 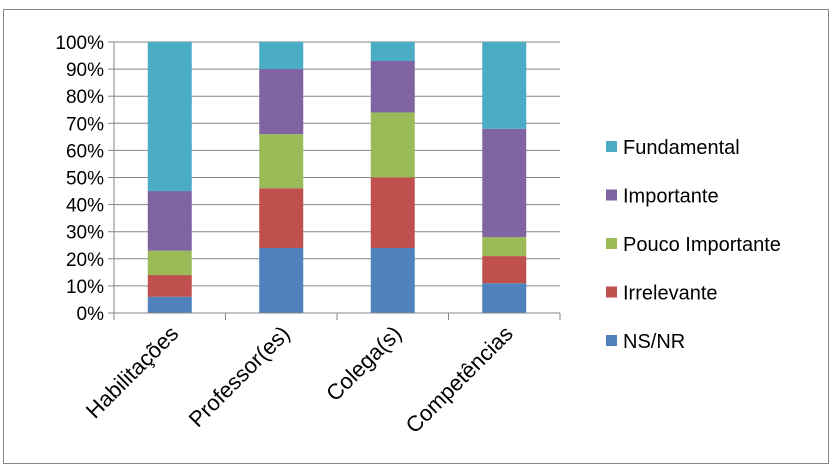 I want to click on x-category-label: Competências, so click(x=459, y=379).